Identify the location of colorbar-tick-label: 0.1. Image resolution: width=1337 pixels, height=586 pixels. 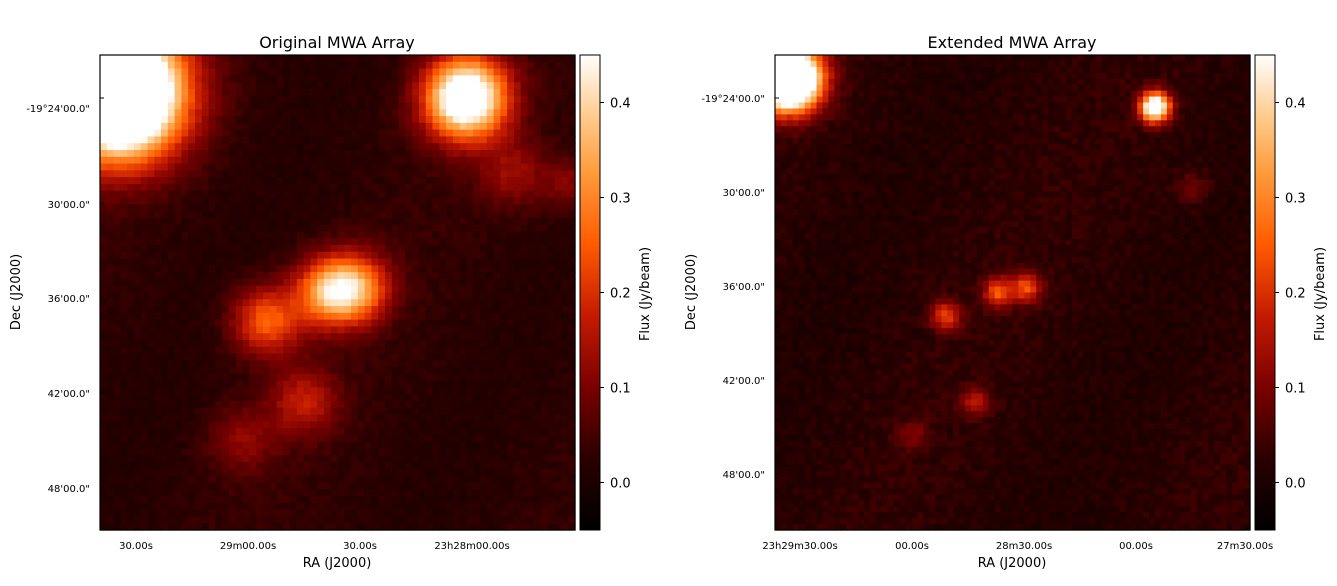
(620, 389).